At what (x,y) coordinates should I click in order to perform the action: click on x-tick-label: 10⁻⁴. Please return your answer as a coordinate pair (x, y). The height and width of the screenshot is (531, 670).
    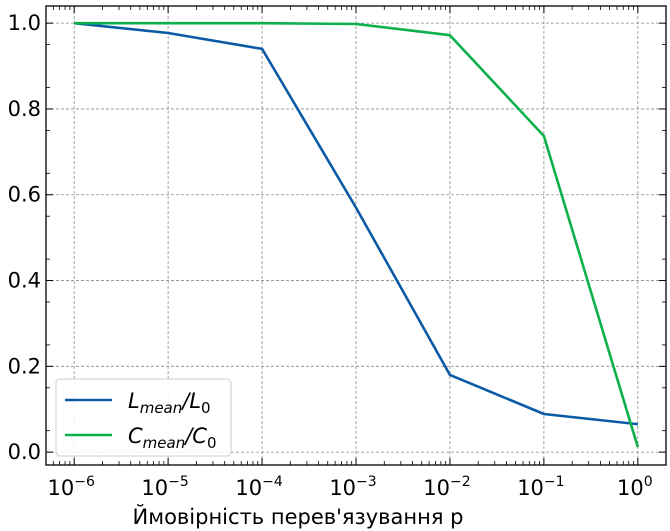
    Looking at the image, I should click on (258, 487).